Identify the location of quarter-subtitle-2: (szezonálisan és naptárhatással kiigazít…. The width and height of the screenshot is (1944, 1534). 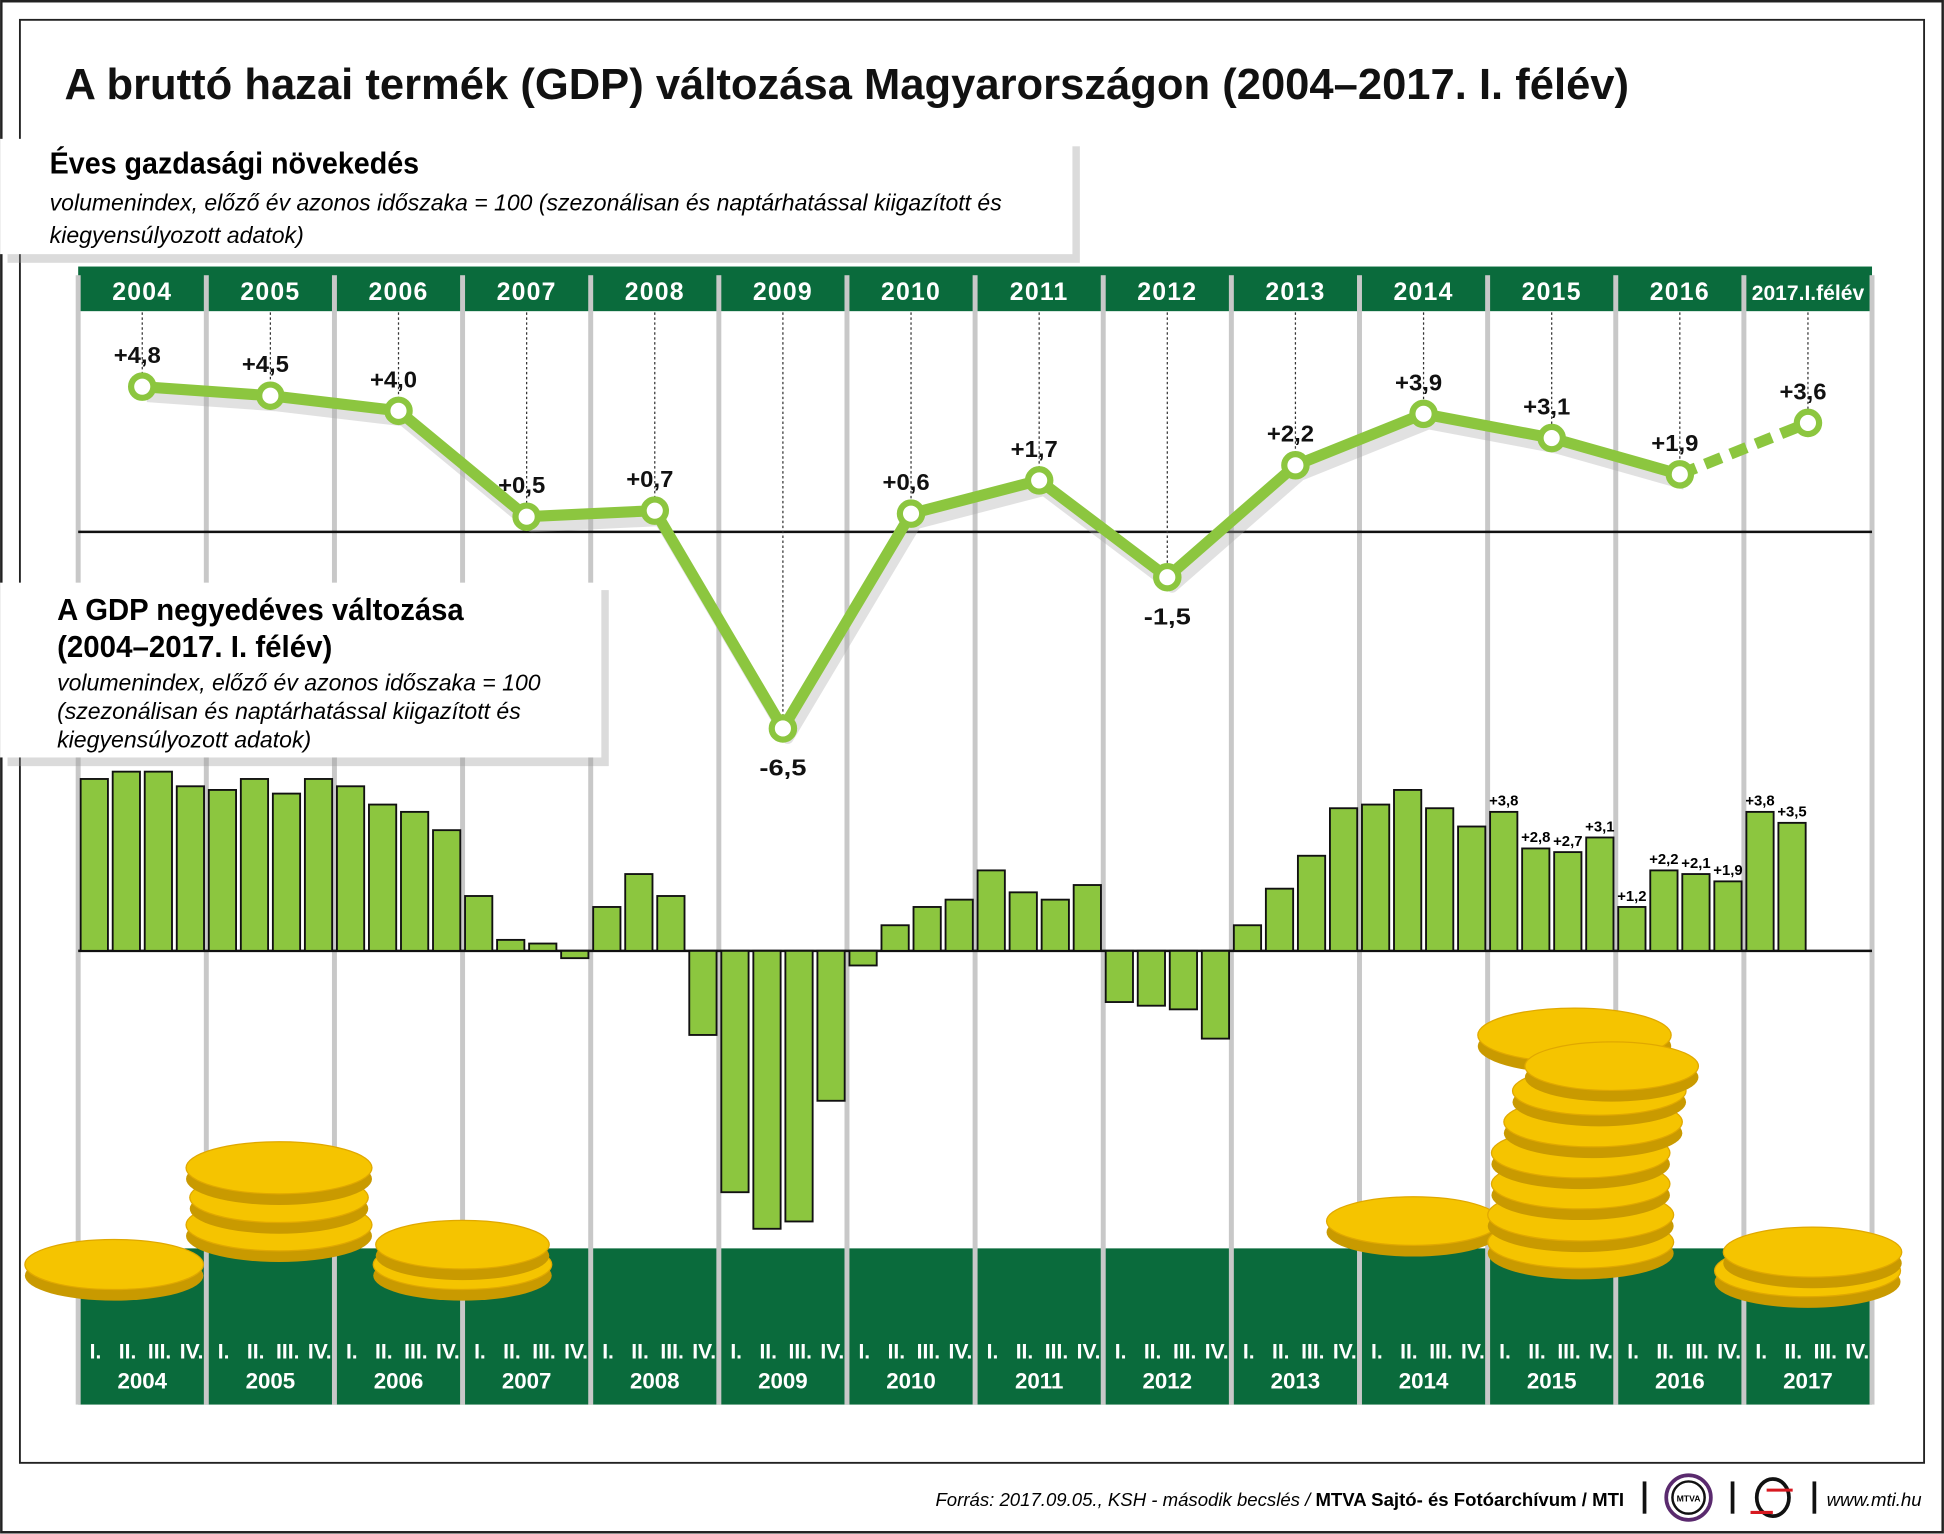
(289, 711).